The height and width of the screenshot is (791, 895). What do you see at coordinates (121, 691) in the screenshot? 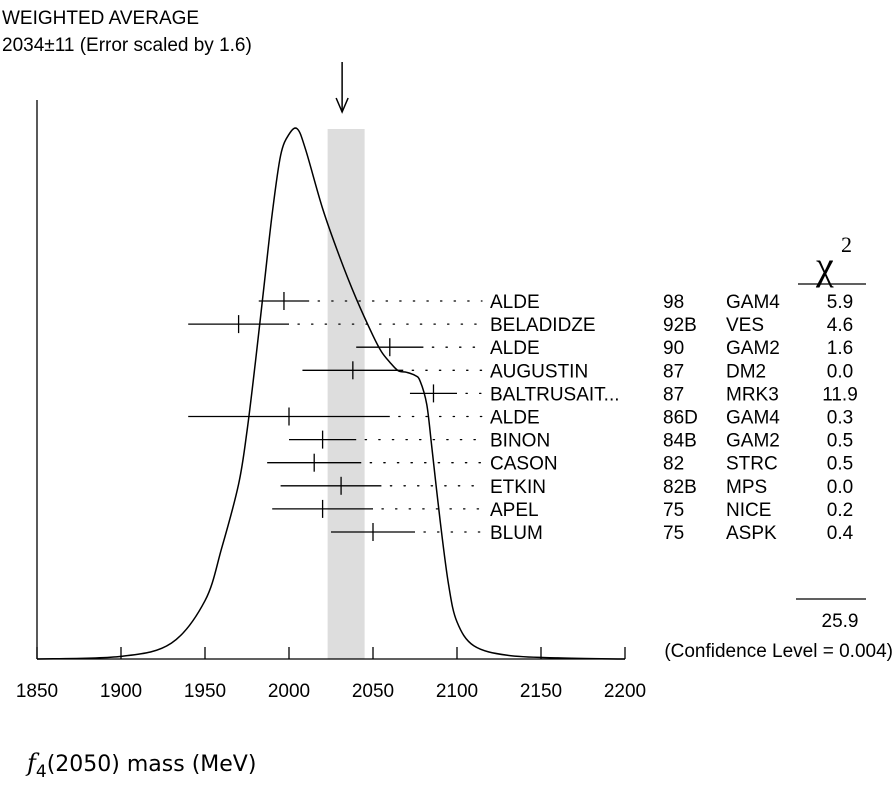
I see `x-tick-label: 1900` at bounding box center [121, 691].